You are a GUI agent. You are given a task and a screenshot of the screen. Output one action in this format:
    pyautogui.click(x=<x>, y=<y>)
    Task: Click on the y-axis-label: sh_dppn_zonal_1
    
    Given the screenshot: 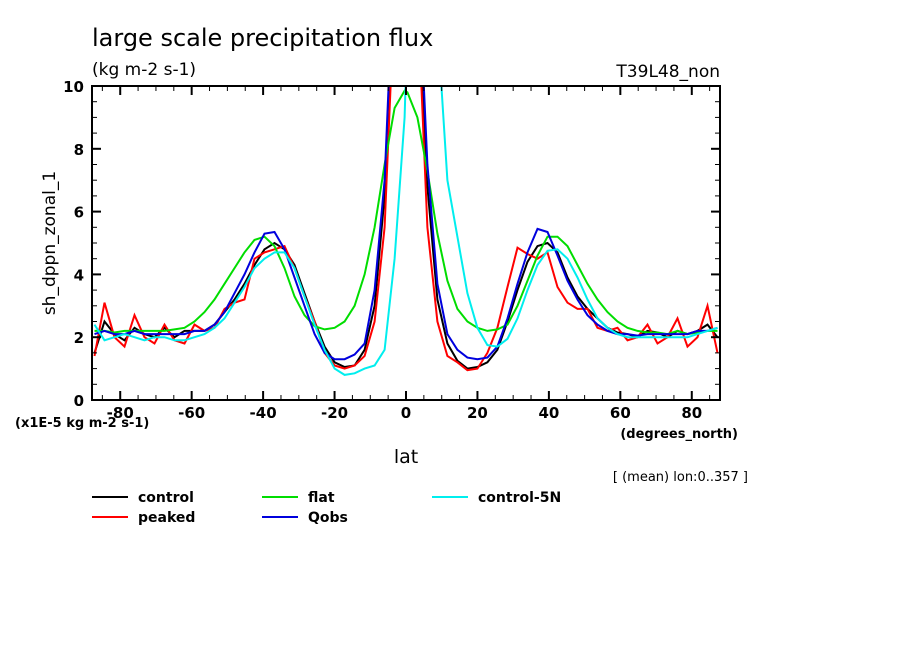 What is the action you would take?
    pyautogui.click(x=50, y=243)
    